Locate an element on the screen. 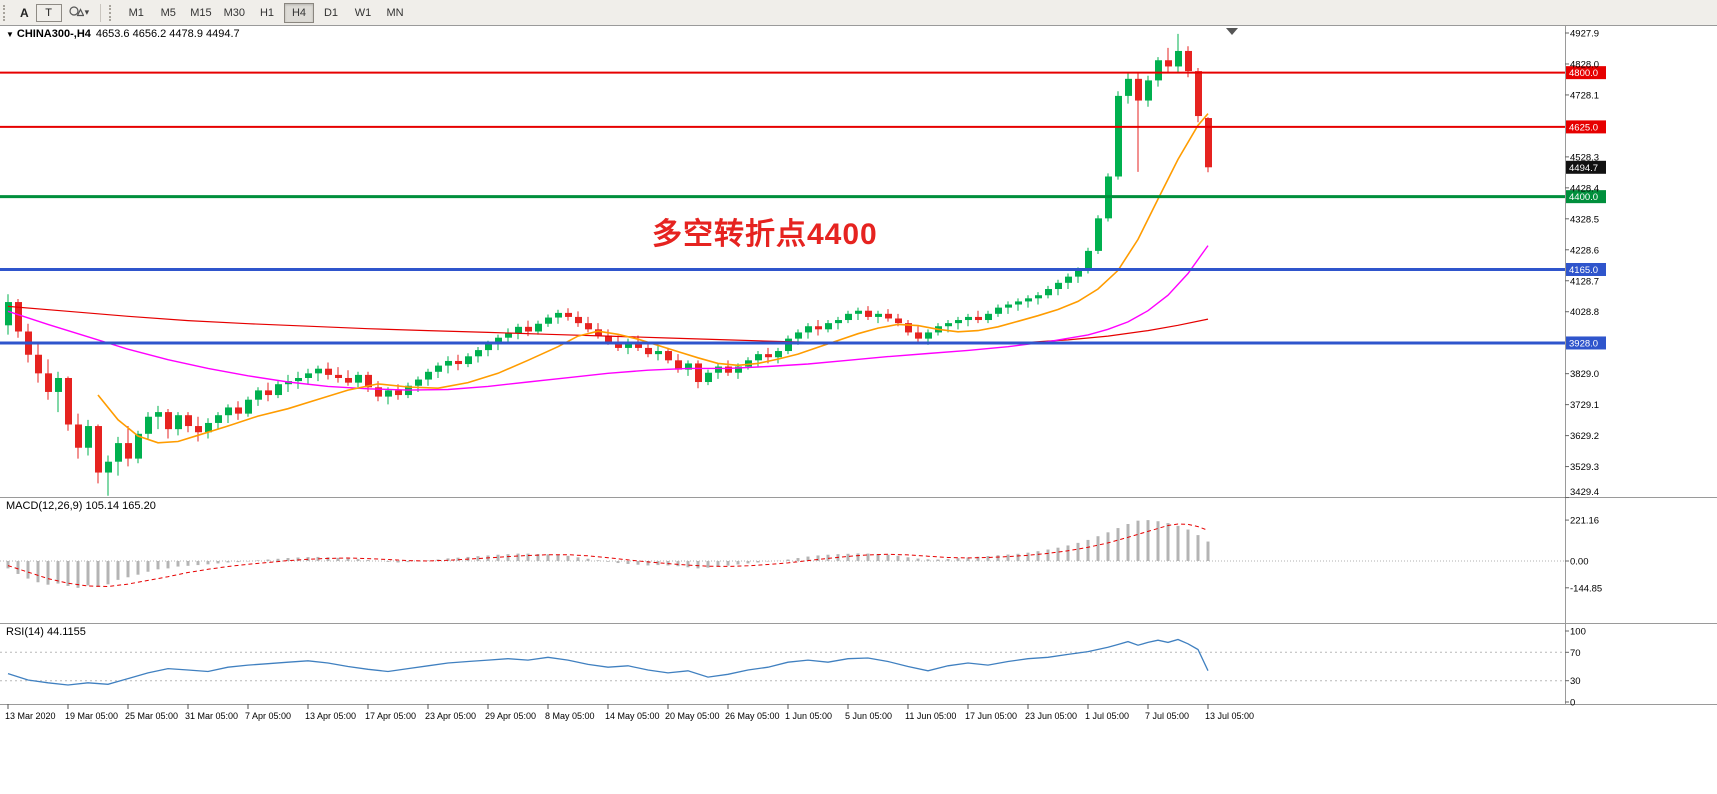  timeframe-buttons: M1 M5 M15 M30 H1 H4 D1 W1 MN is located at coordinates (265, 12).